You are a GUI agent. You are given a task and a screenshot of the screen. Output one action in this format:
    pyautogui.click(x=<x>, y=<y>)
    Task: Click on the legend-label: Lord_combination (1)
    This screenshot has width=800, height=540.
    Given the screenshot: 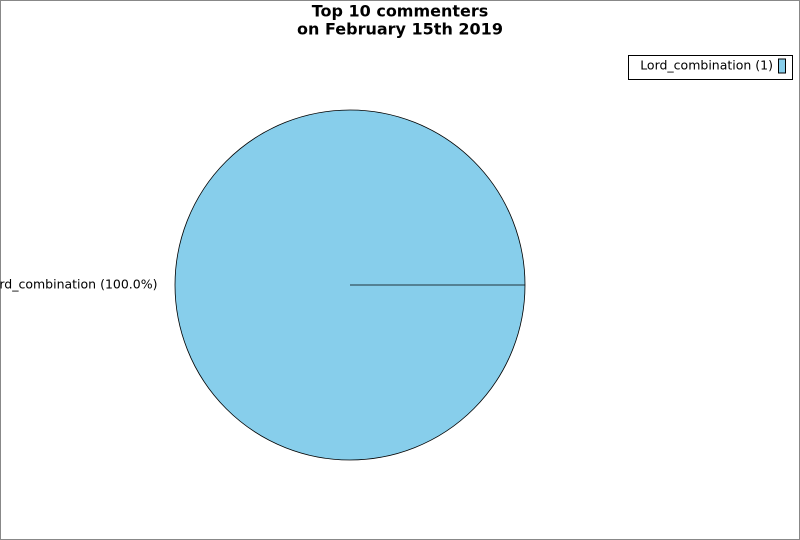 What is the action you would take?
    pyautogui.click(x=706, y=65)
    